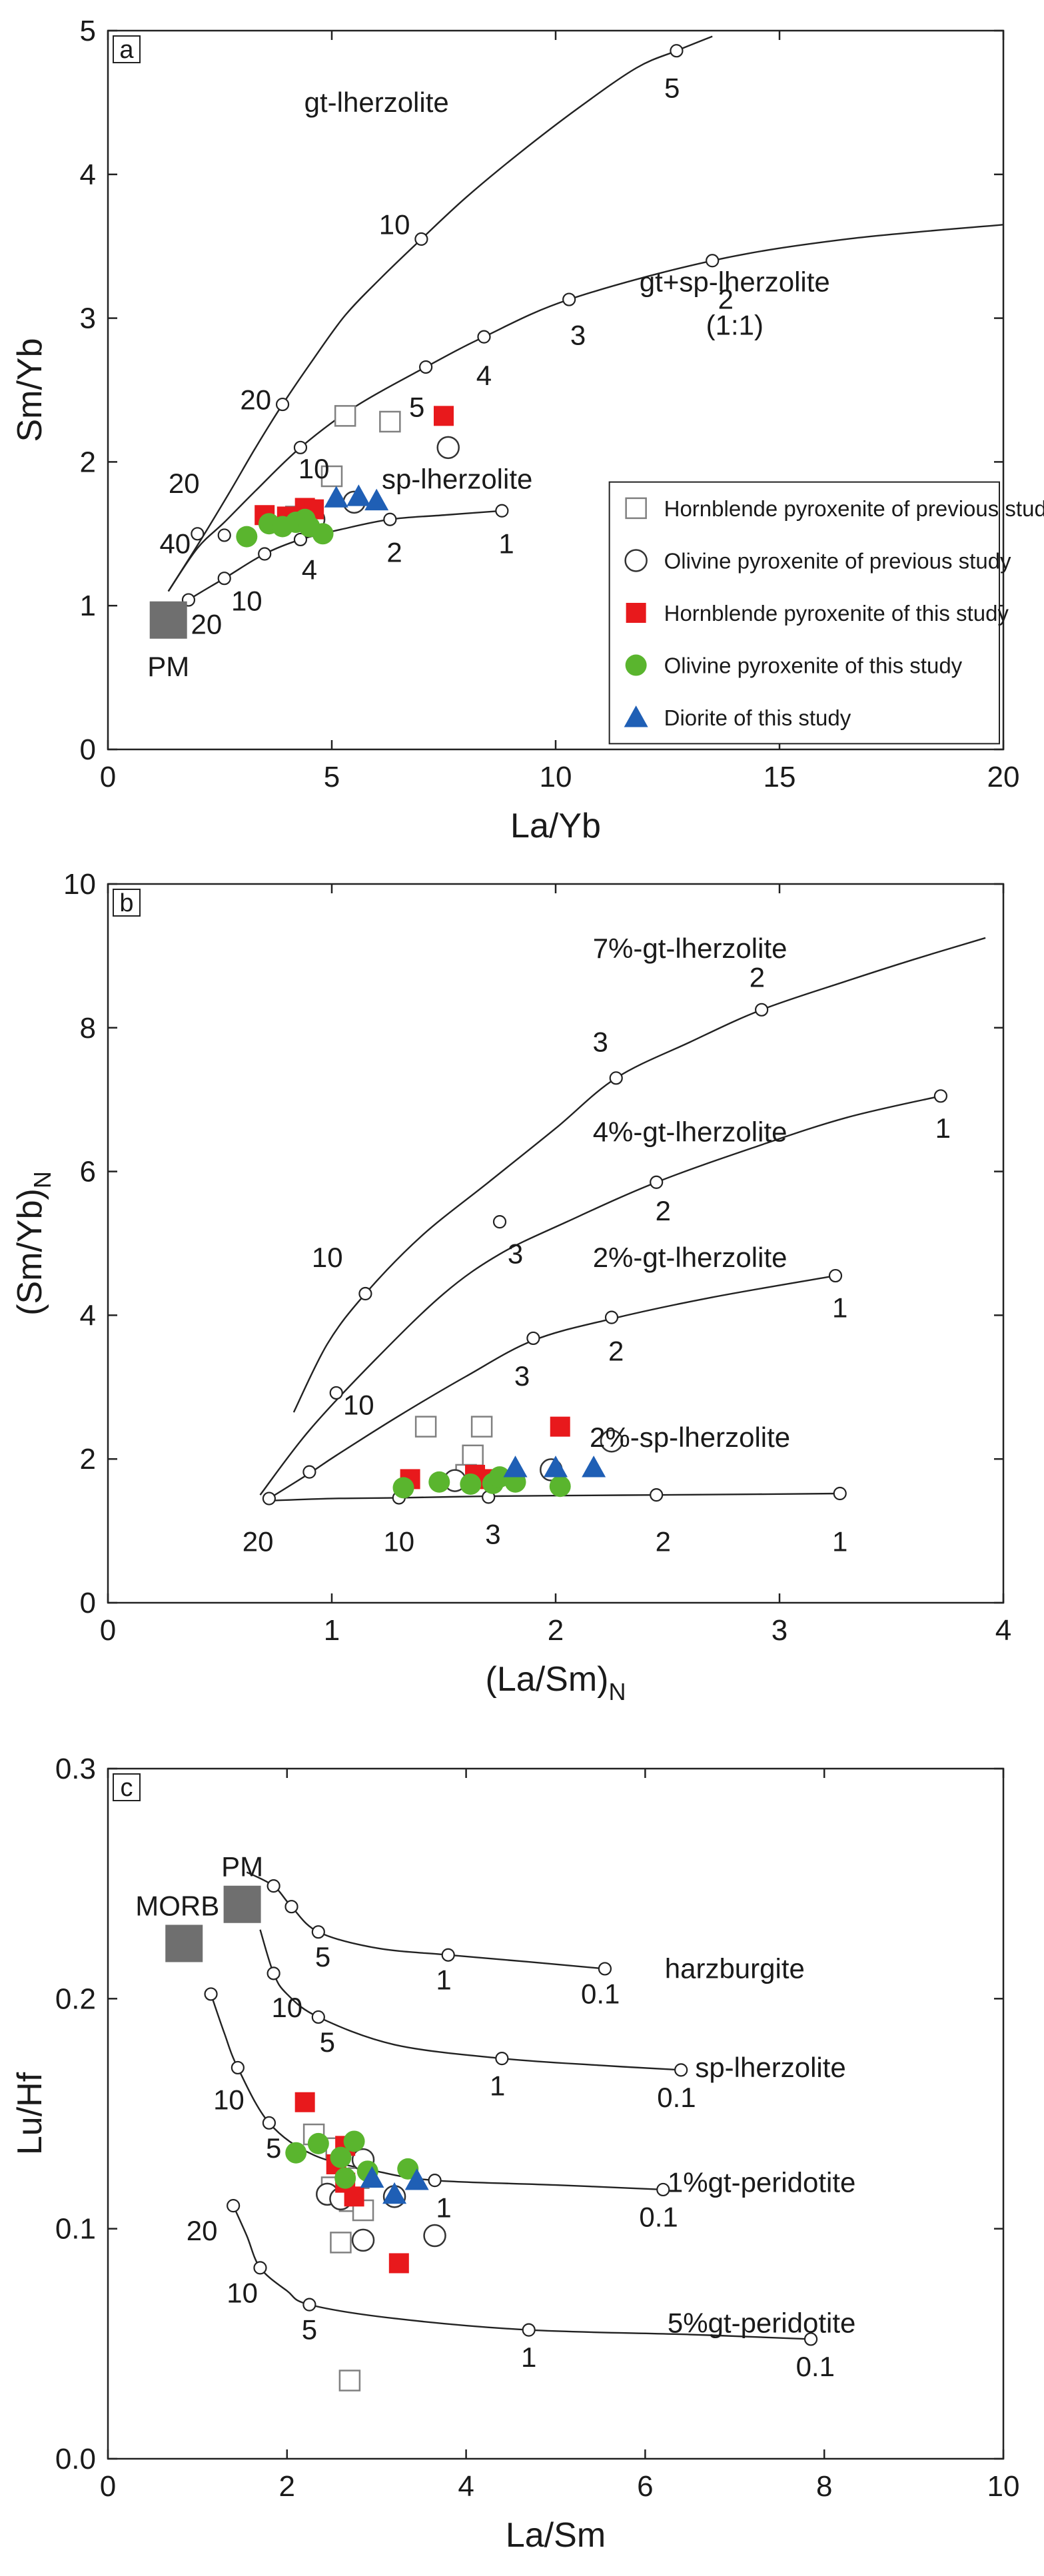 Image resolution: width=1044 pixels, height=2576 pixels. I want to click on x-tick-label: 8, so click(824, 2487).